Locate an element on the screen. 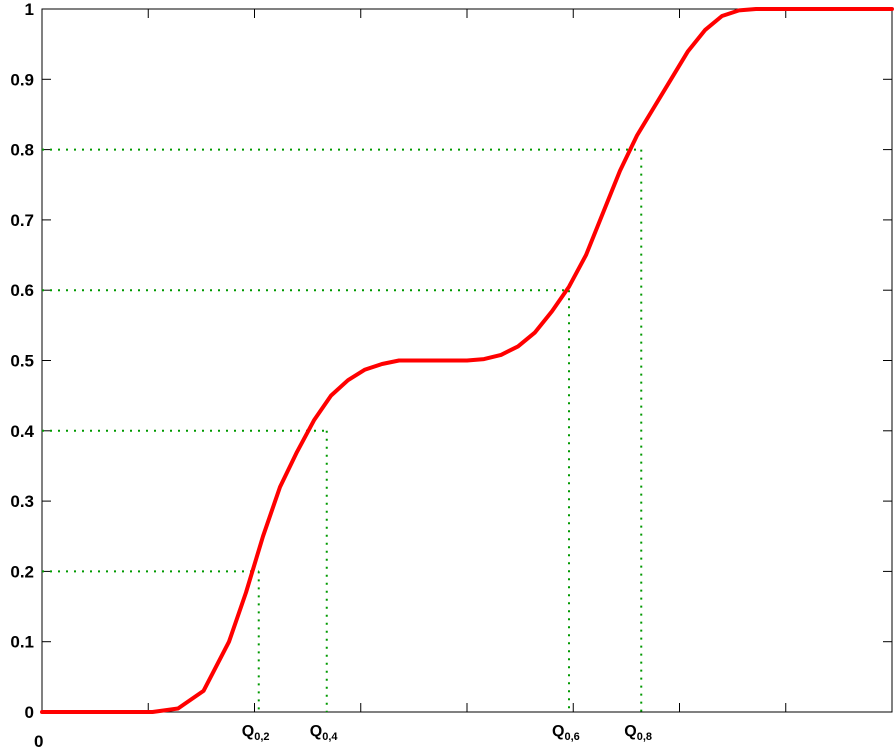 Image resolution: width=894 pixels, height=750 pixels. y-tick-label: 0.7 is located at coordinates (22, 220).